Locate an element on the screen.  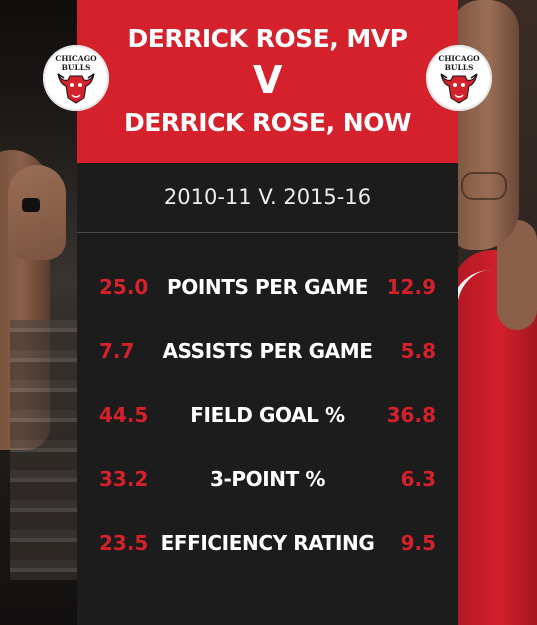
bulls-logo-right: CHICAGO BULLS is located at coordinates (459, 78).